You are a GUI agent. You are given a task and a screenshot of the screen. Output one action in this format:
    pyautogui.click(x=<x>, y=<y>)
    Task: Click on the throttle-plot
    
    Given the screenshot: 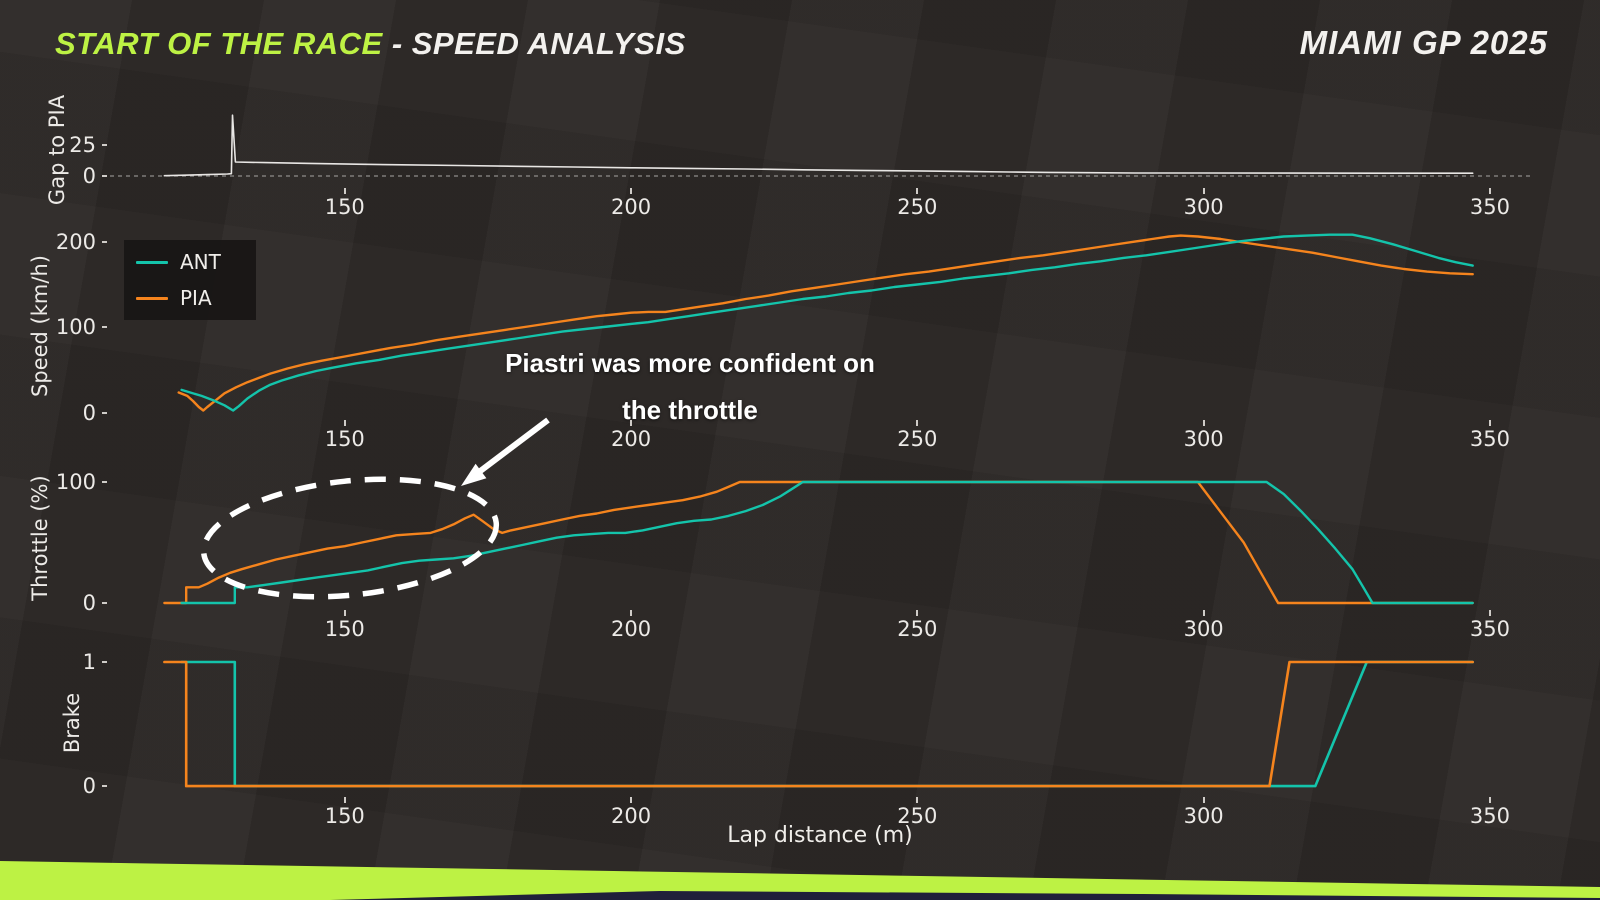 What is the action you would take?
    pyautogui.click(x=818, y=542)
    